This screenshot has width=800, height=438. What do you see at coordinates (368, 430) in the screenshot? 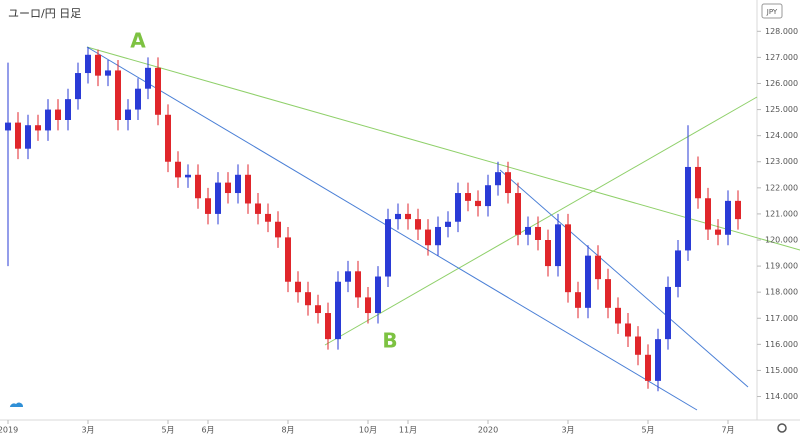
I see `x-tick-label: 10月` at bounding box center [368, 430].